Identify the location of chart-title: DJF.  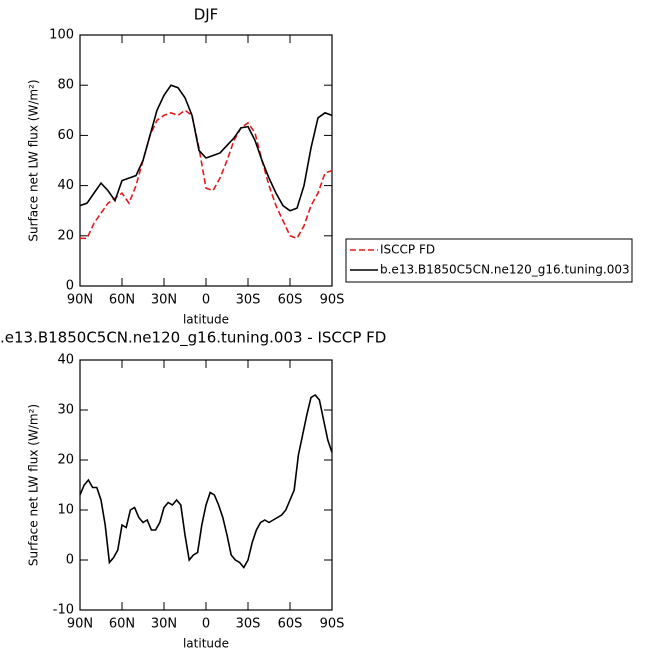
(206, 15).